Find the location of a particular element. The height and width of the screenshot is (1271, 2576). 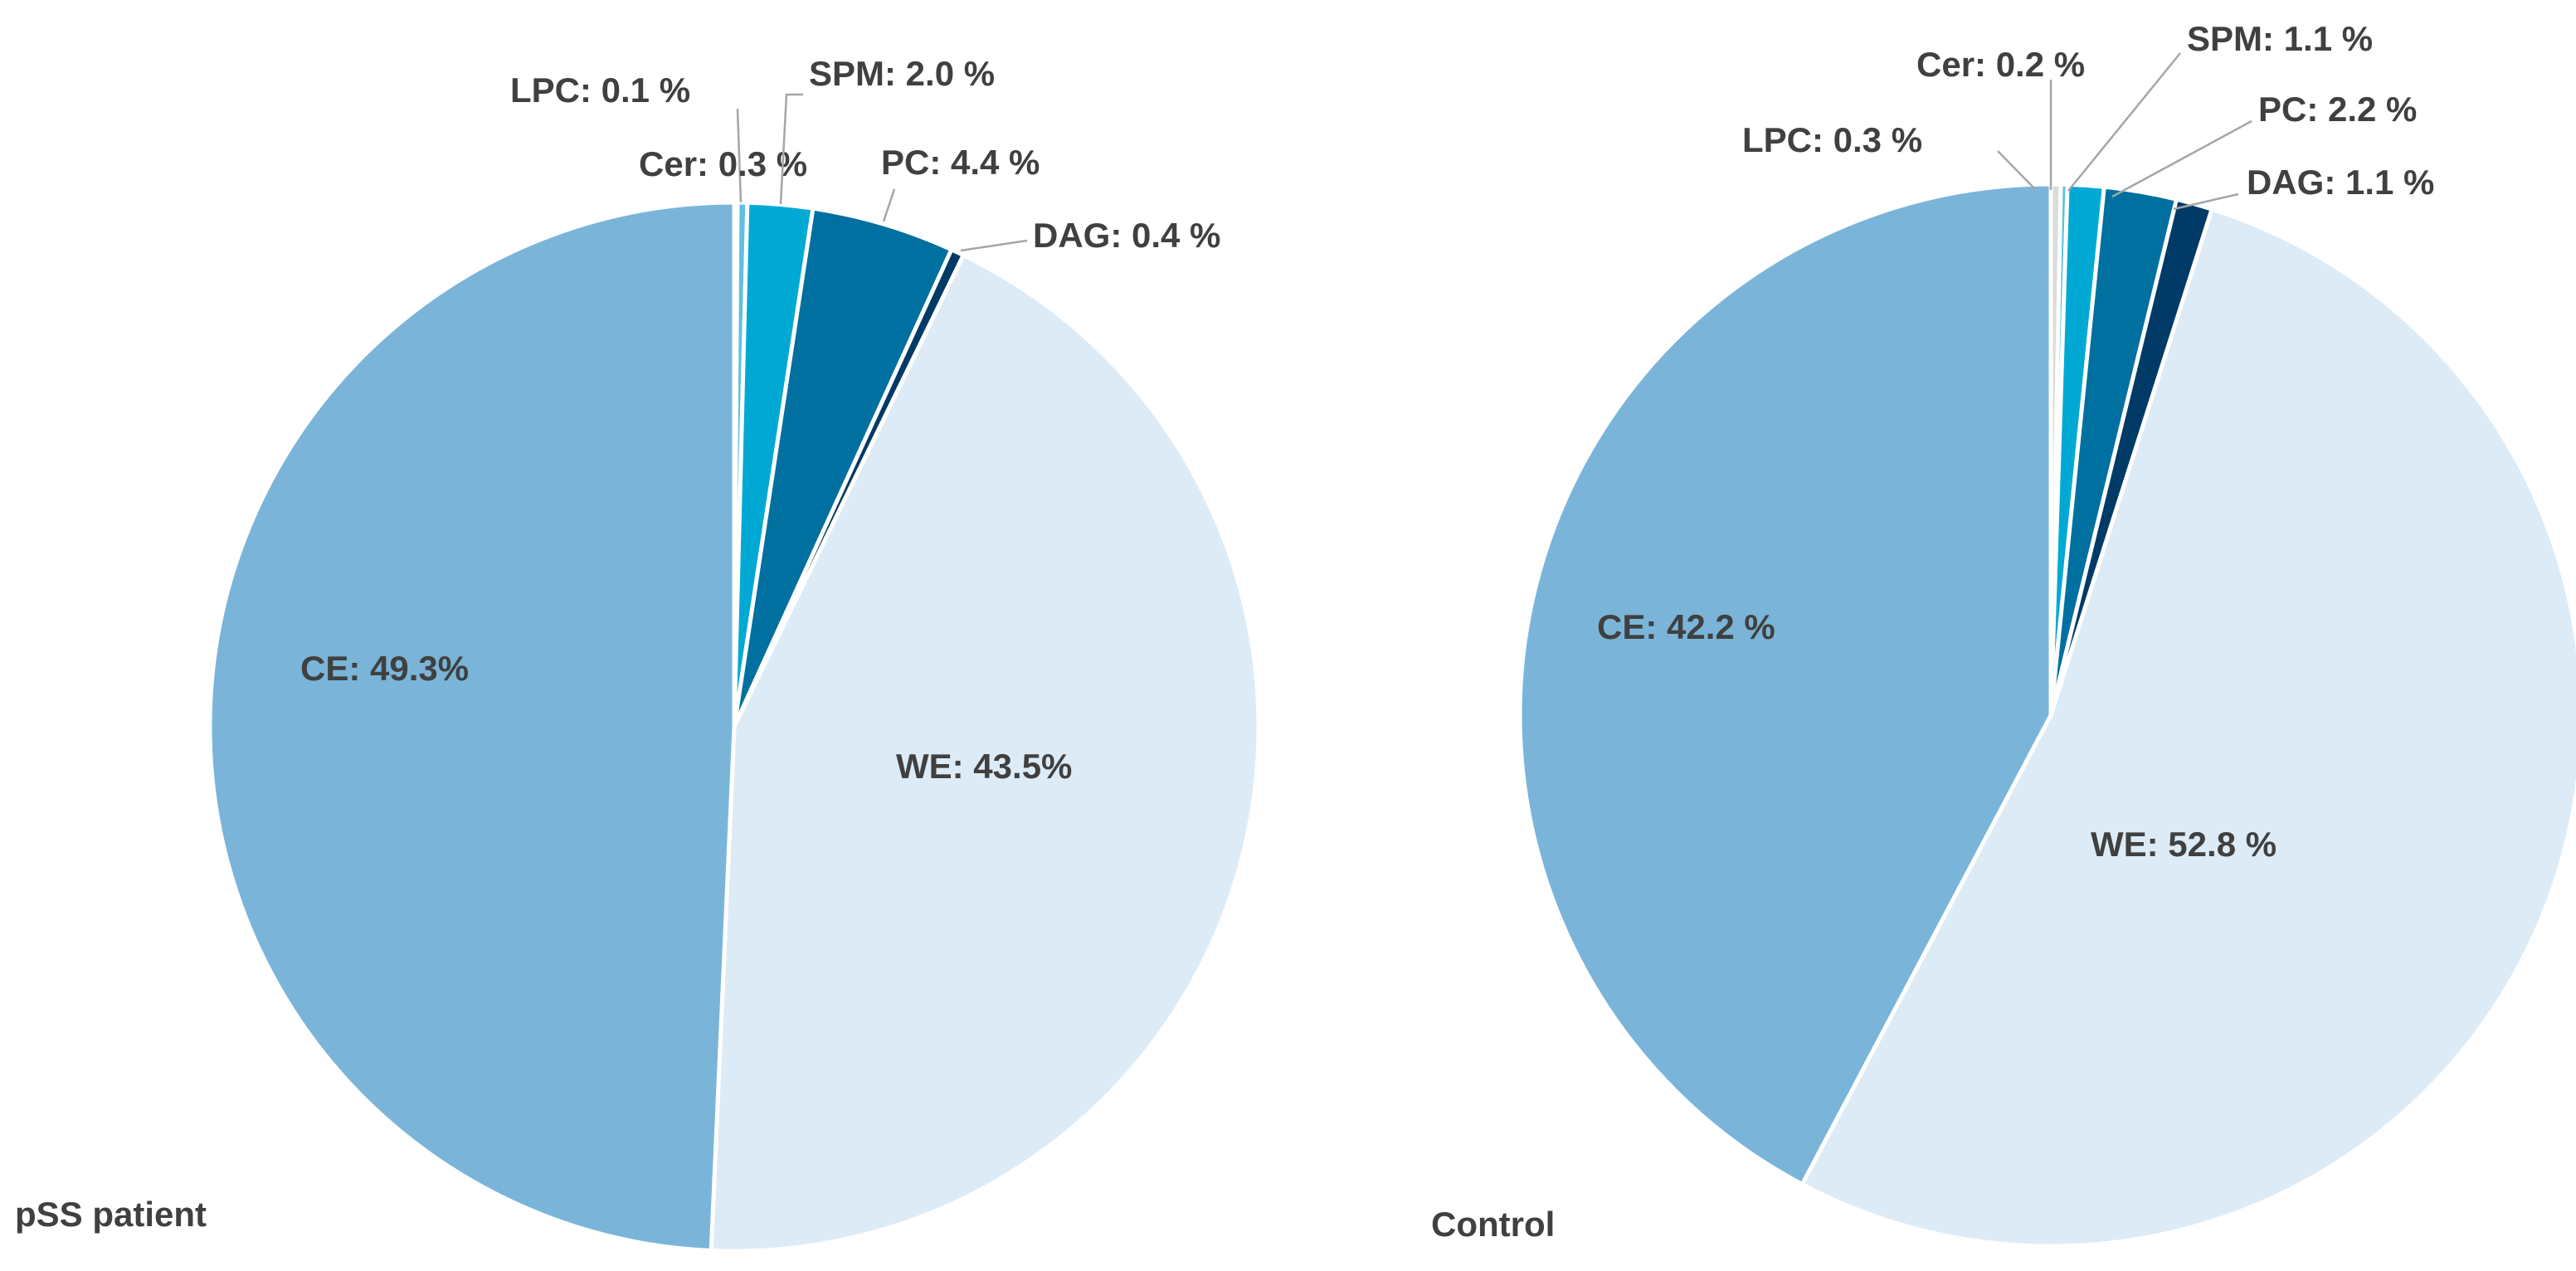

leader-line-control-dag is located at coordinates (2206, 201).